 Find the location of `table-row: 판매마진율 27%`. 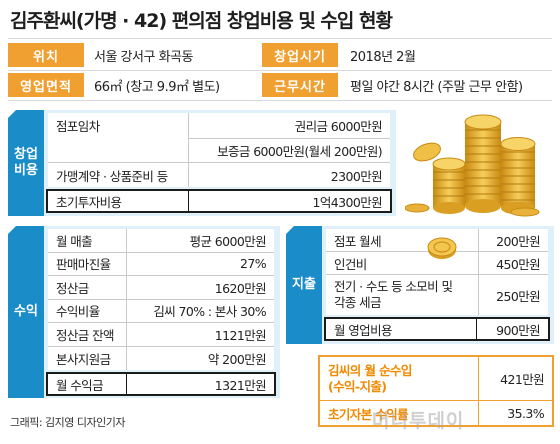

table-row: 판매마진율 27% is located at coordinates (161, 264).